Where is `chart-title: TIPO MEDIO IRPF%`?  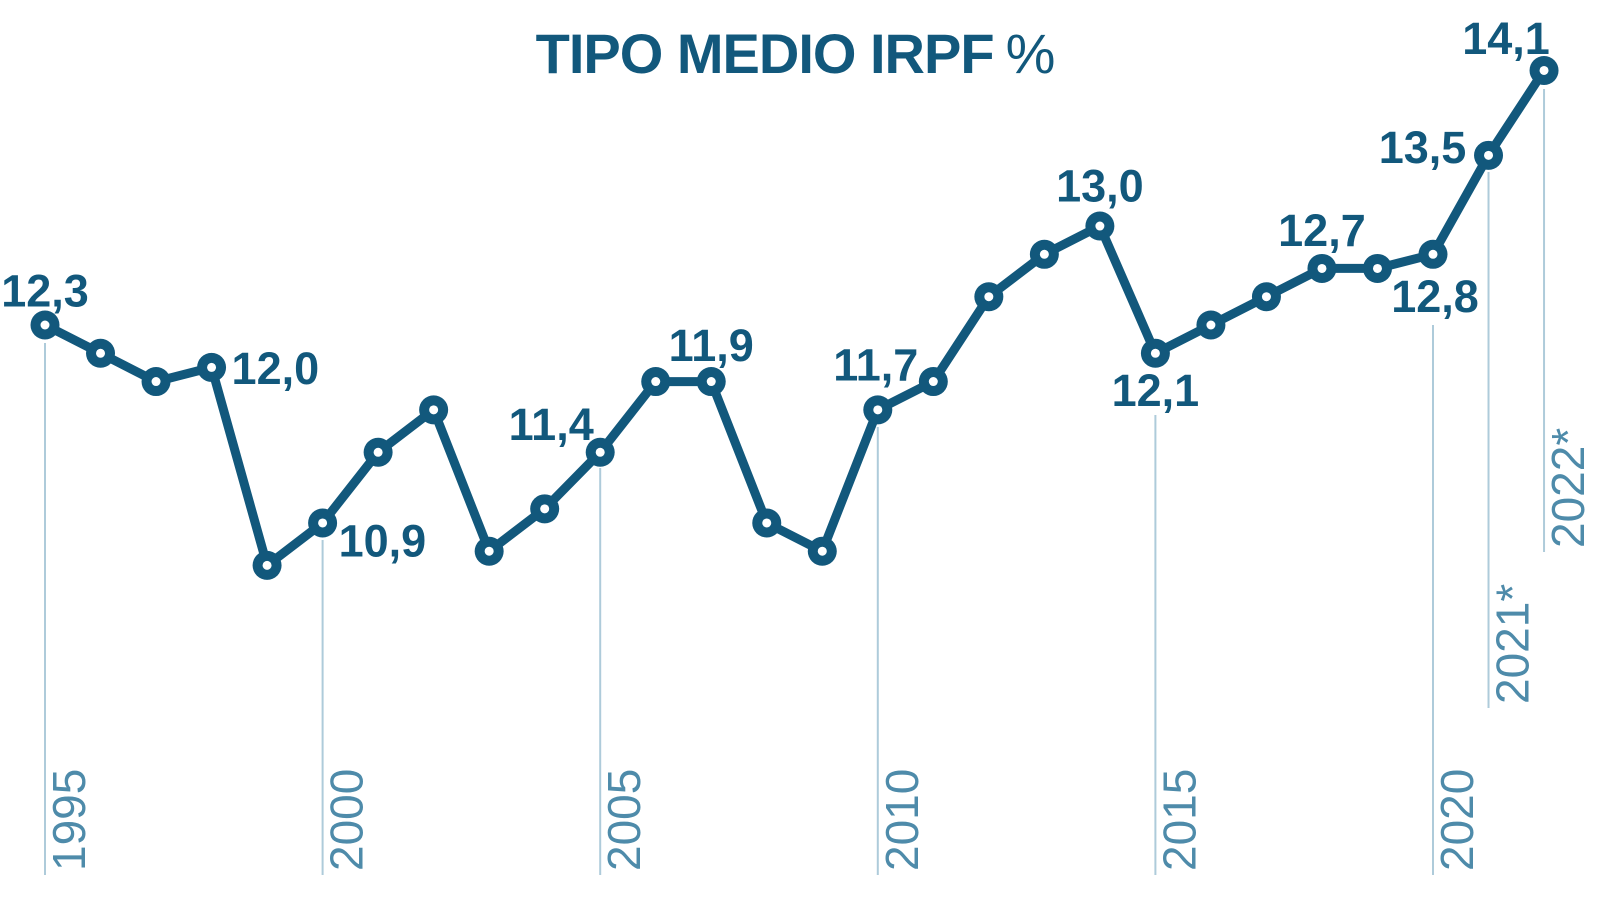 chart-title: TIPO MEDIO IRPF% is located at coordinates (795, 54).